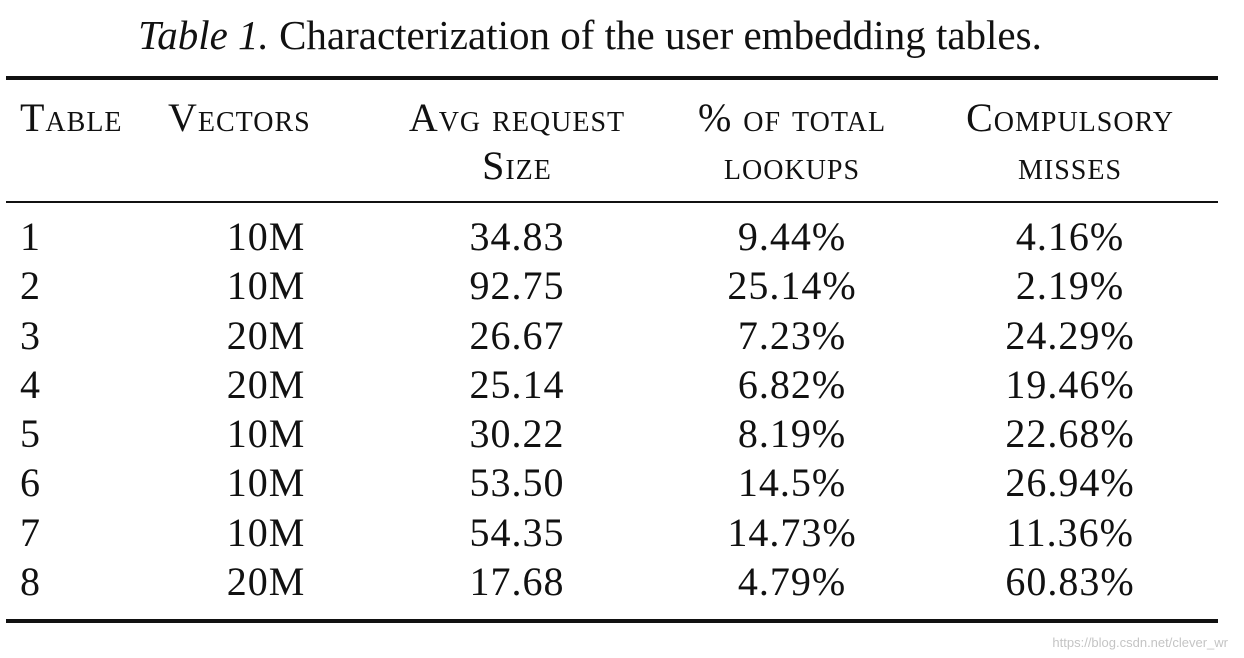 Image resolution: width=1244 pixels, height=658 pixels. What do you see at coordinates (1070, 165) in the screenshot?
I see `header-compulsory-misses-line2: misses` at bounding box center [1070, 165].